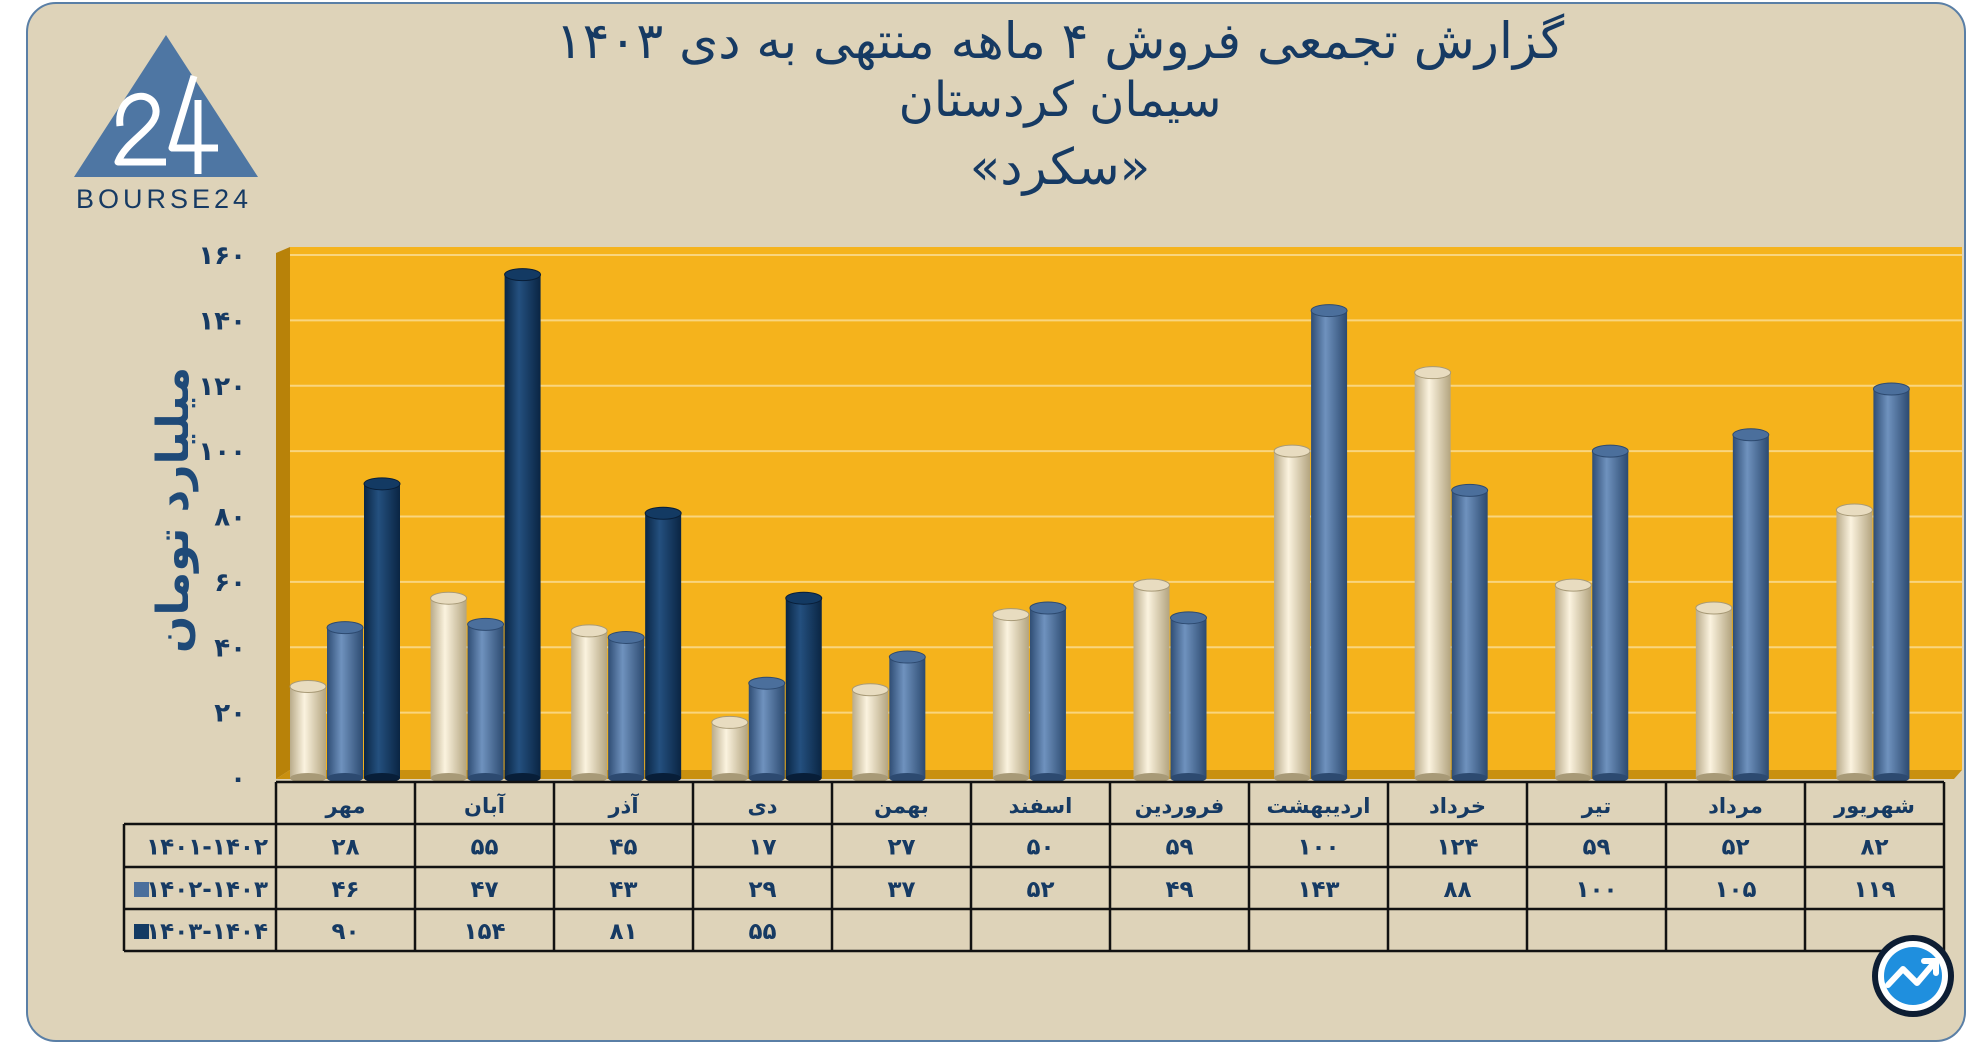  What do you see at coordinates (485, 805) in the screenshot?
I see `month-header: آبان` at bounding box center [485, 805].